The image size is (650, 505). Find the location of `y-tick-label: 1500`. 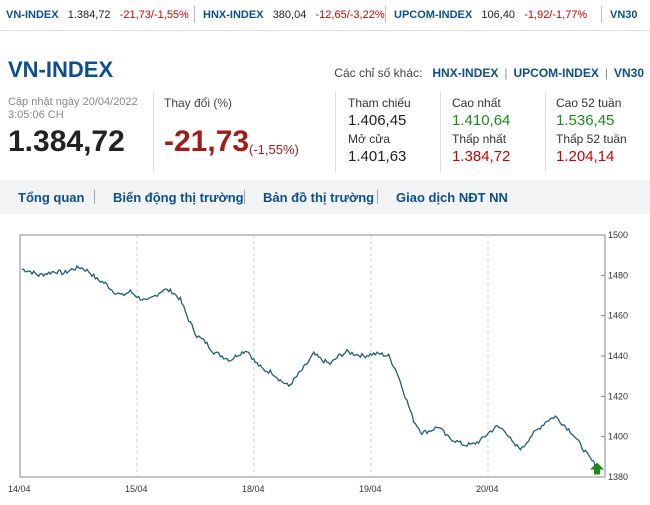

y-tick-label: 1500 is located at coordinates (618, 235).